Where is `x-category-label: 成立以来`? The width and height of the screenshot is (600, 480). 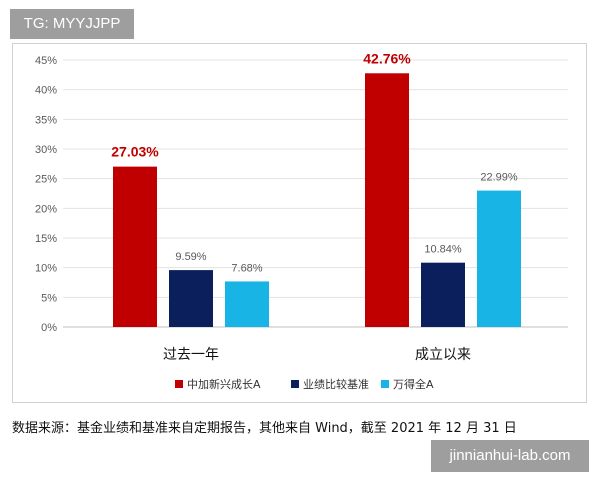 x-category-label: 成立以来 is located at coordinates (443, 355).